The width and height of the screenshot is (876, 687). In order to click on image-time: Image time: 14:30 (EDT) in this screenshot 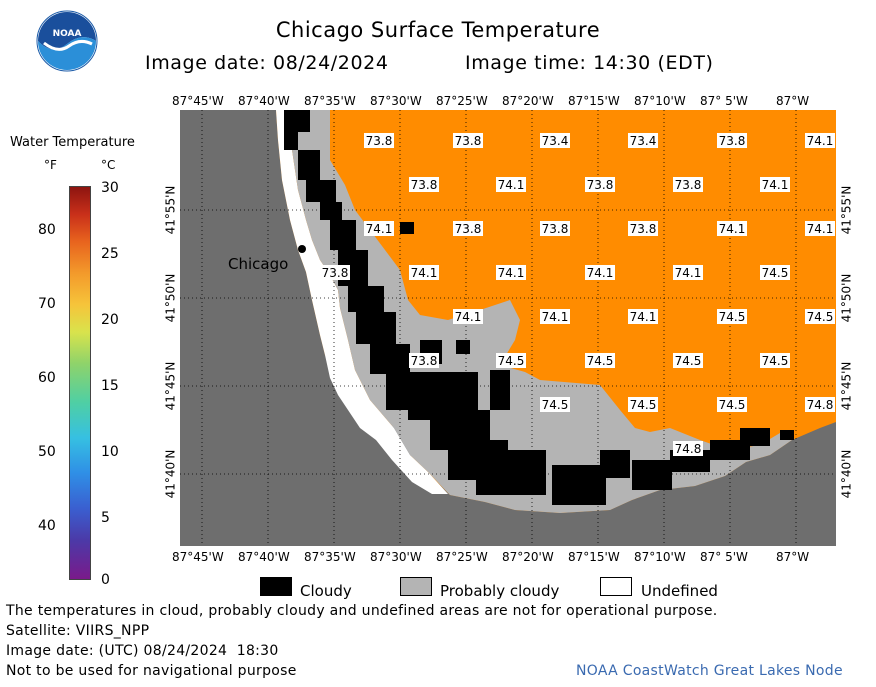, I will do `click(589, 63)`.